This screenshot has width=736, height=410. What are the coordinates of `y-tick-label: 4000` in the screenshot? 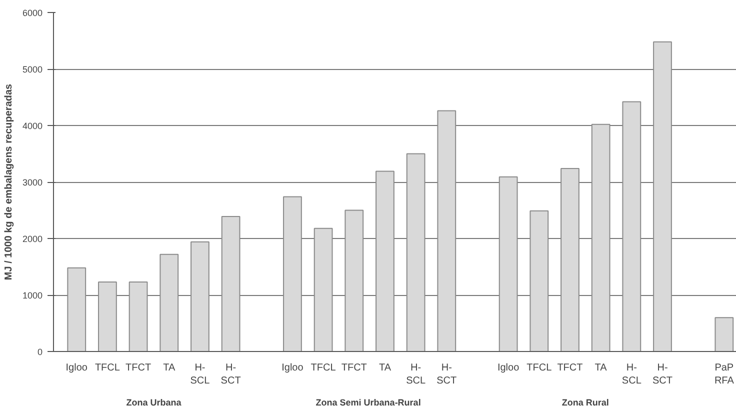 It's located at (32, 126).